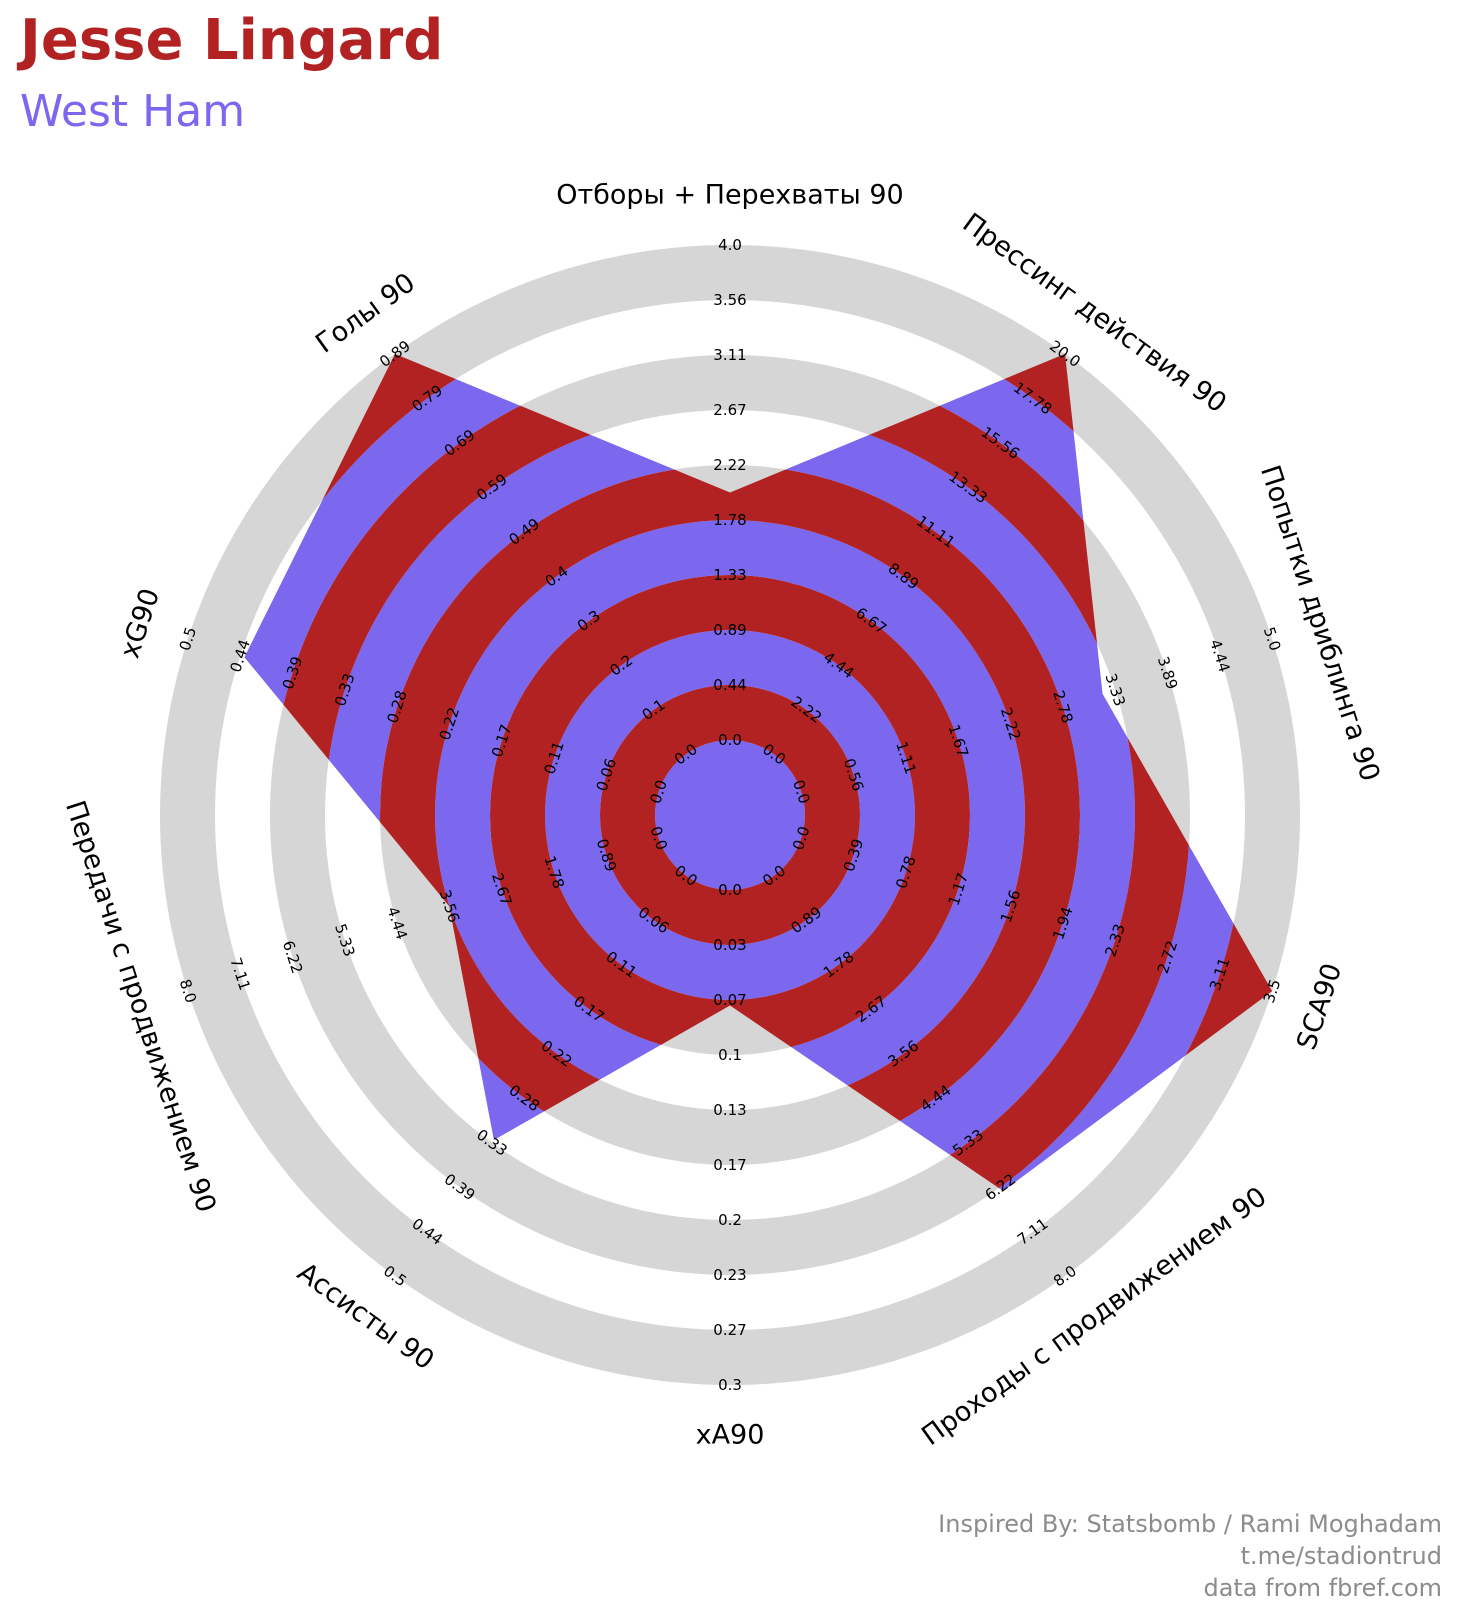 This screenshot has width=1460, height=1623. What do you see at coordinates (729, 520) in the screenshot?
I see `tick-label: 1.78` at bounding box center [729, 520].